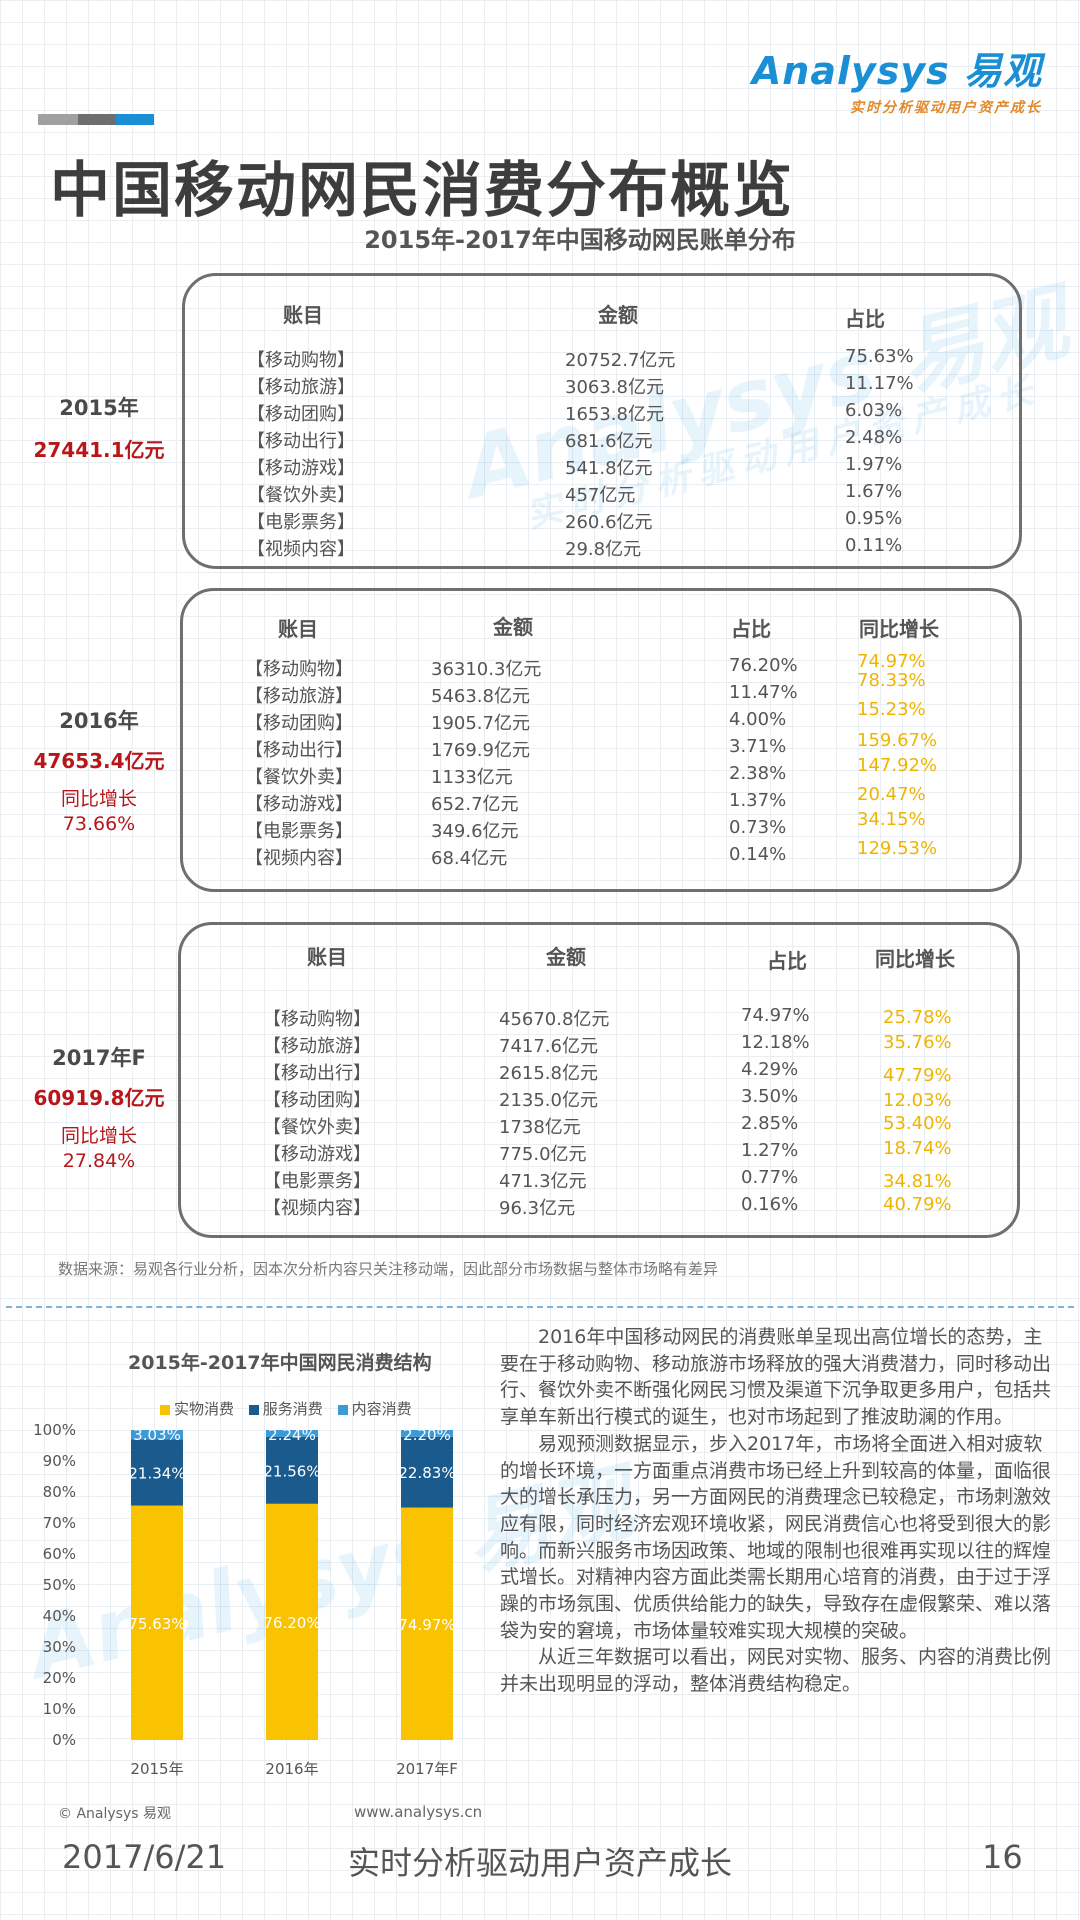  Describe the element at coordinates (770, 1123) in the screenshot. I see `table-cell-share: 2.85%` at that location.